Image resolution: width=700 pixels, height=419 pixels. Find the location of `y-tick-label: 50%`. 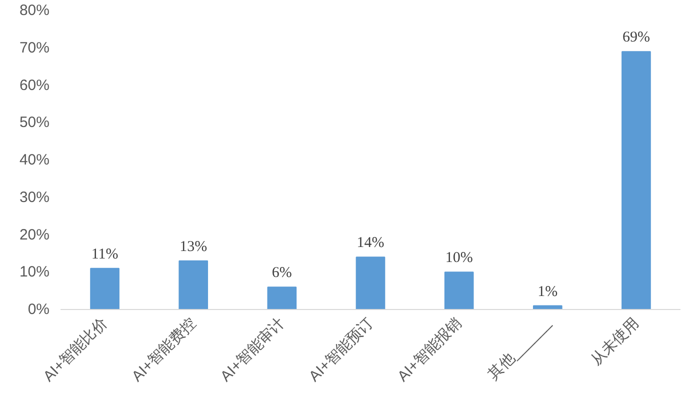

y-tick-label: 50% is located at coordinates (34, 123).